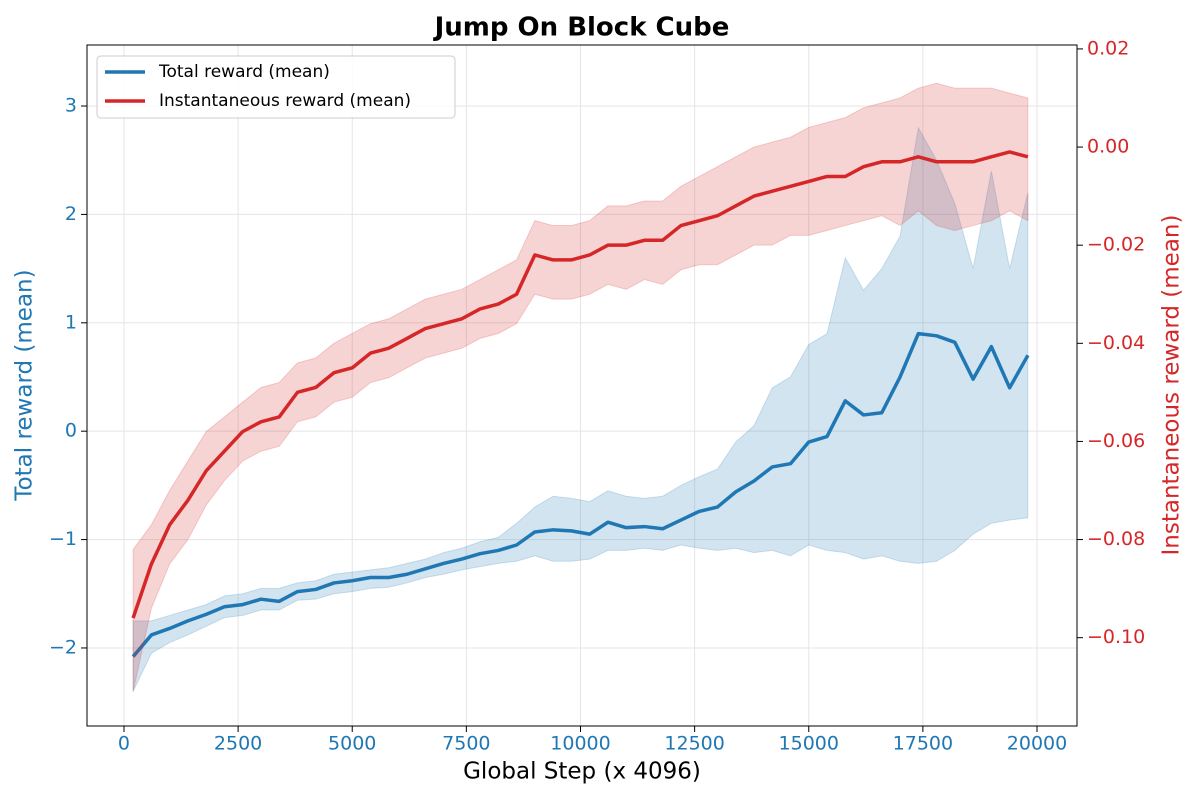 This screenshot has height=800, width=1200. What do you see at coordinates (1108, 48) in the screenshot?
I see `y2-tick-label: 0.02` at bounding box center [1108, 48].